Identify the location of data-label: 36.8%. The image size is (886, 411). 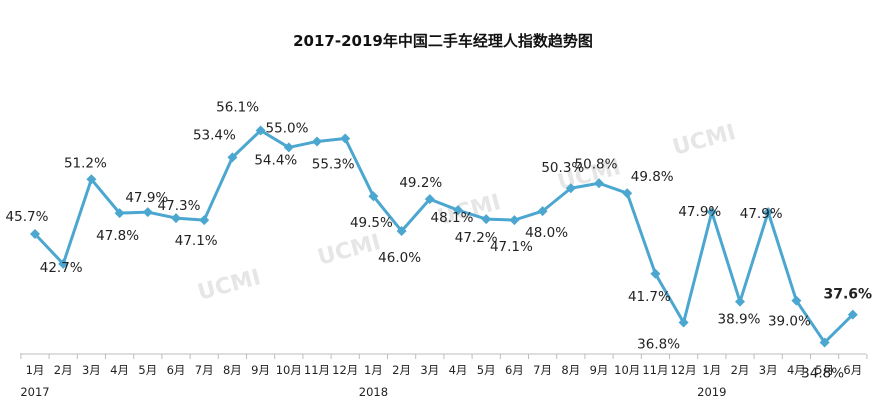
(658, 345).